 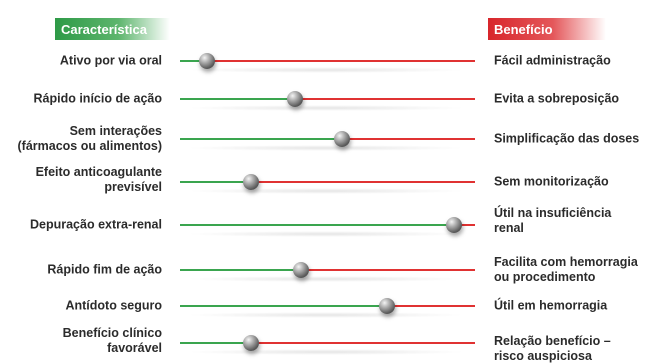 What do you see at coordinates (551, 181) in the screenshot?
I see `benefit-label: Sem monitorização` at bounding box center [551, 181].